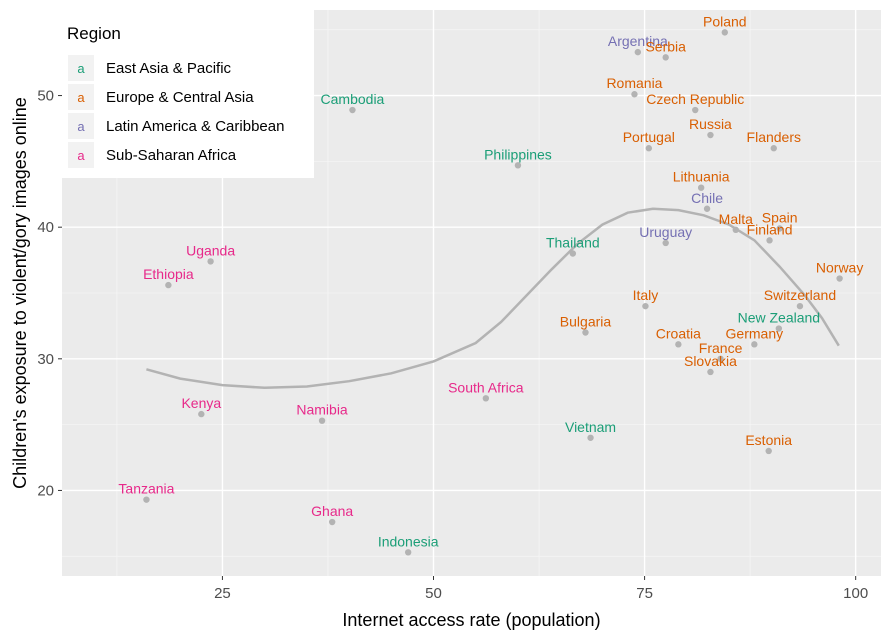 The image size is (891, 634). Describe the element at coordinates (678, 333) in the screenshot. I see `point-label: Croatia` at that location.